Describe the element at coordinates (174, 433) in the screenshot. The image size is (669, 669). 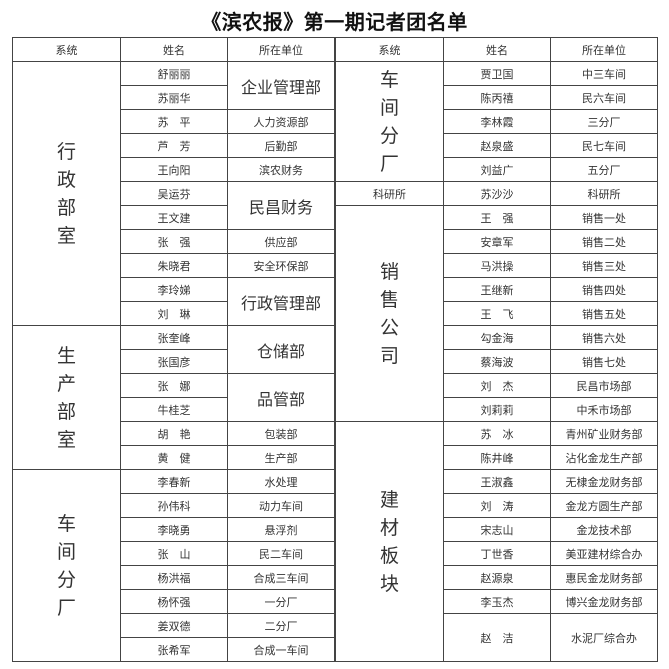
I see `name-cell: 胡 艳` at that location.